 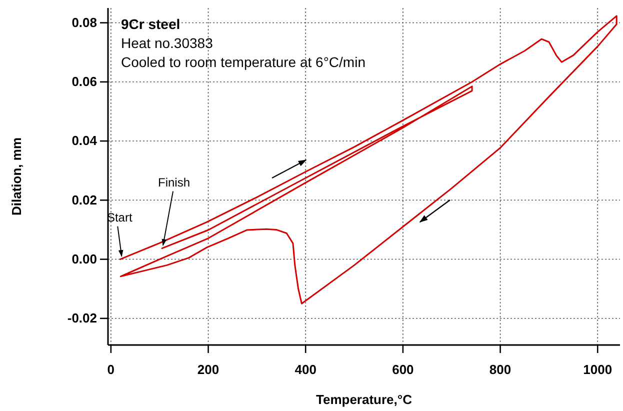 I want to click on y-tick-label: 0.04, so click(x=85, y=140).